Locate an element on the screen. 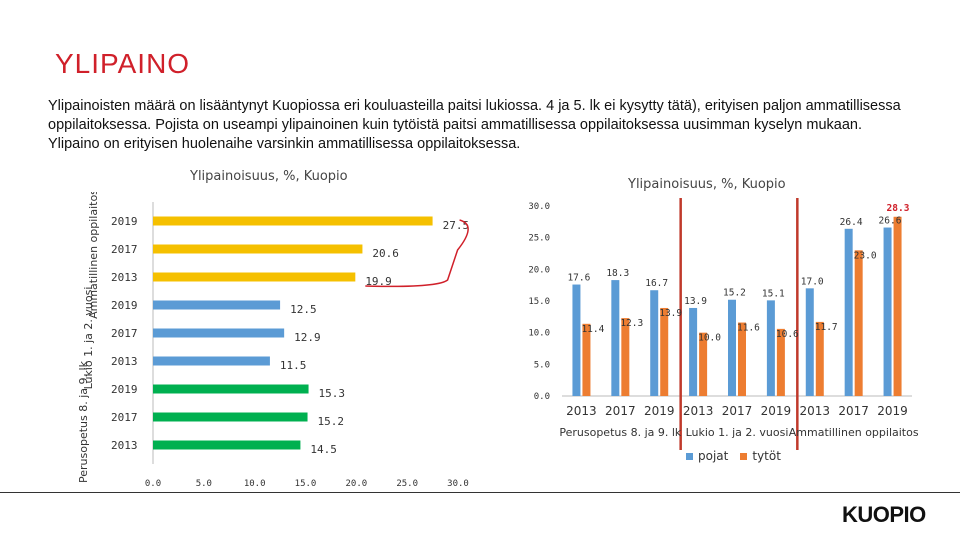 This screenshot has height=540, width=960. y-tick-label: 25.0 is located at coordinates (539, 239).